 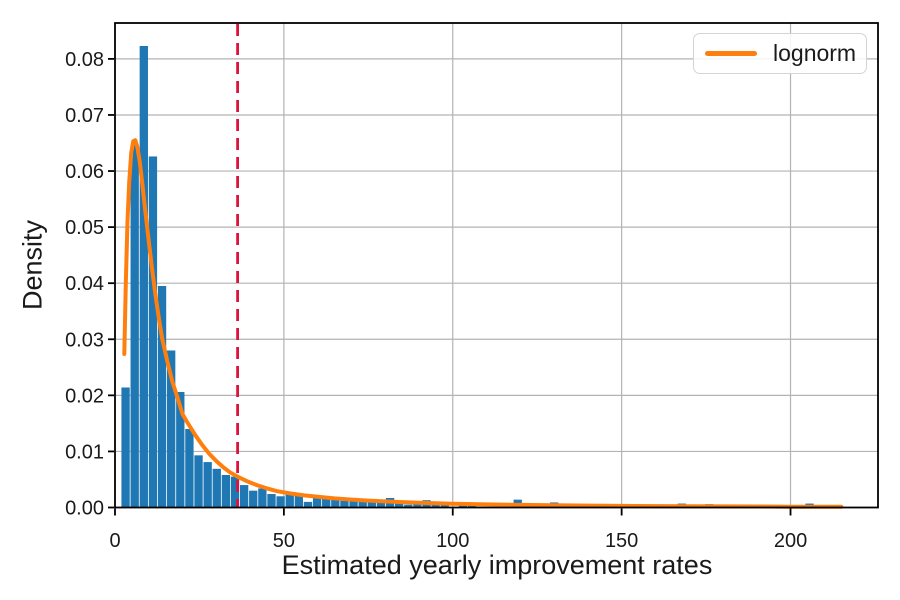 What do you see at coordinates (452, 541) in the screenshot?
I see `x-tick-label: 100` at bounding box center [452, 541].